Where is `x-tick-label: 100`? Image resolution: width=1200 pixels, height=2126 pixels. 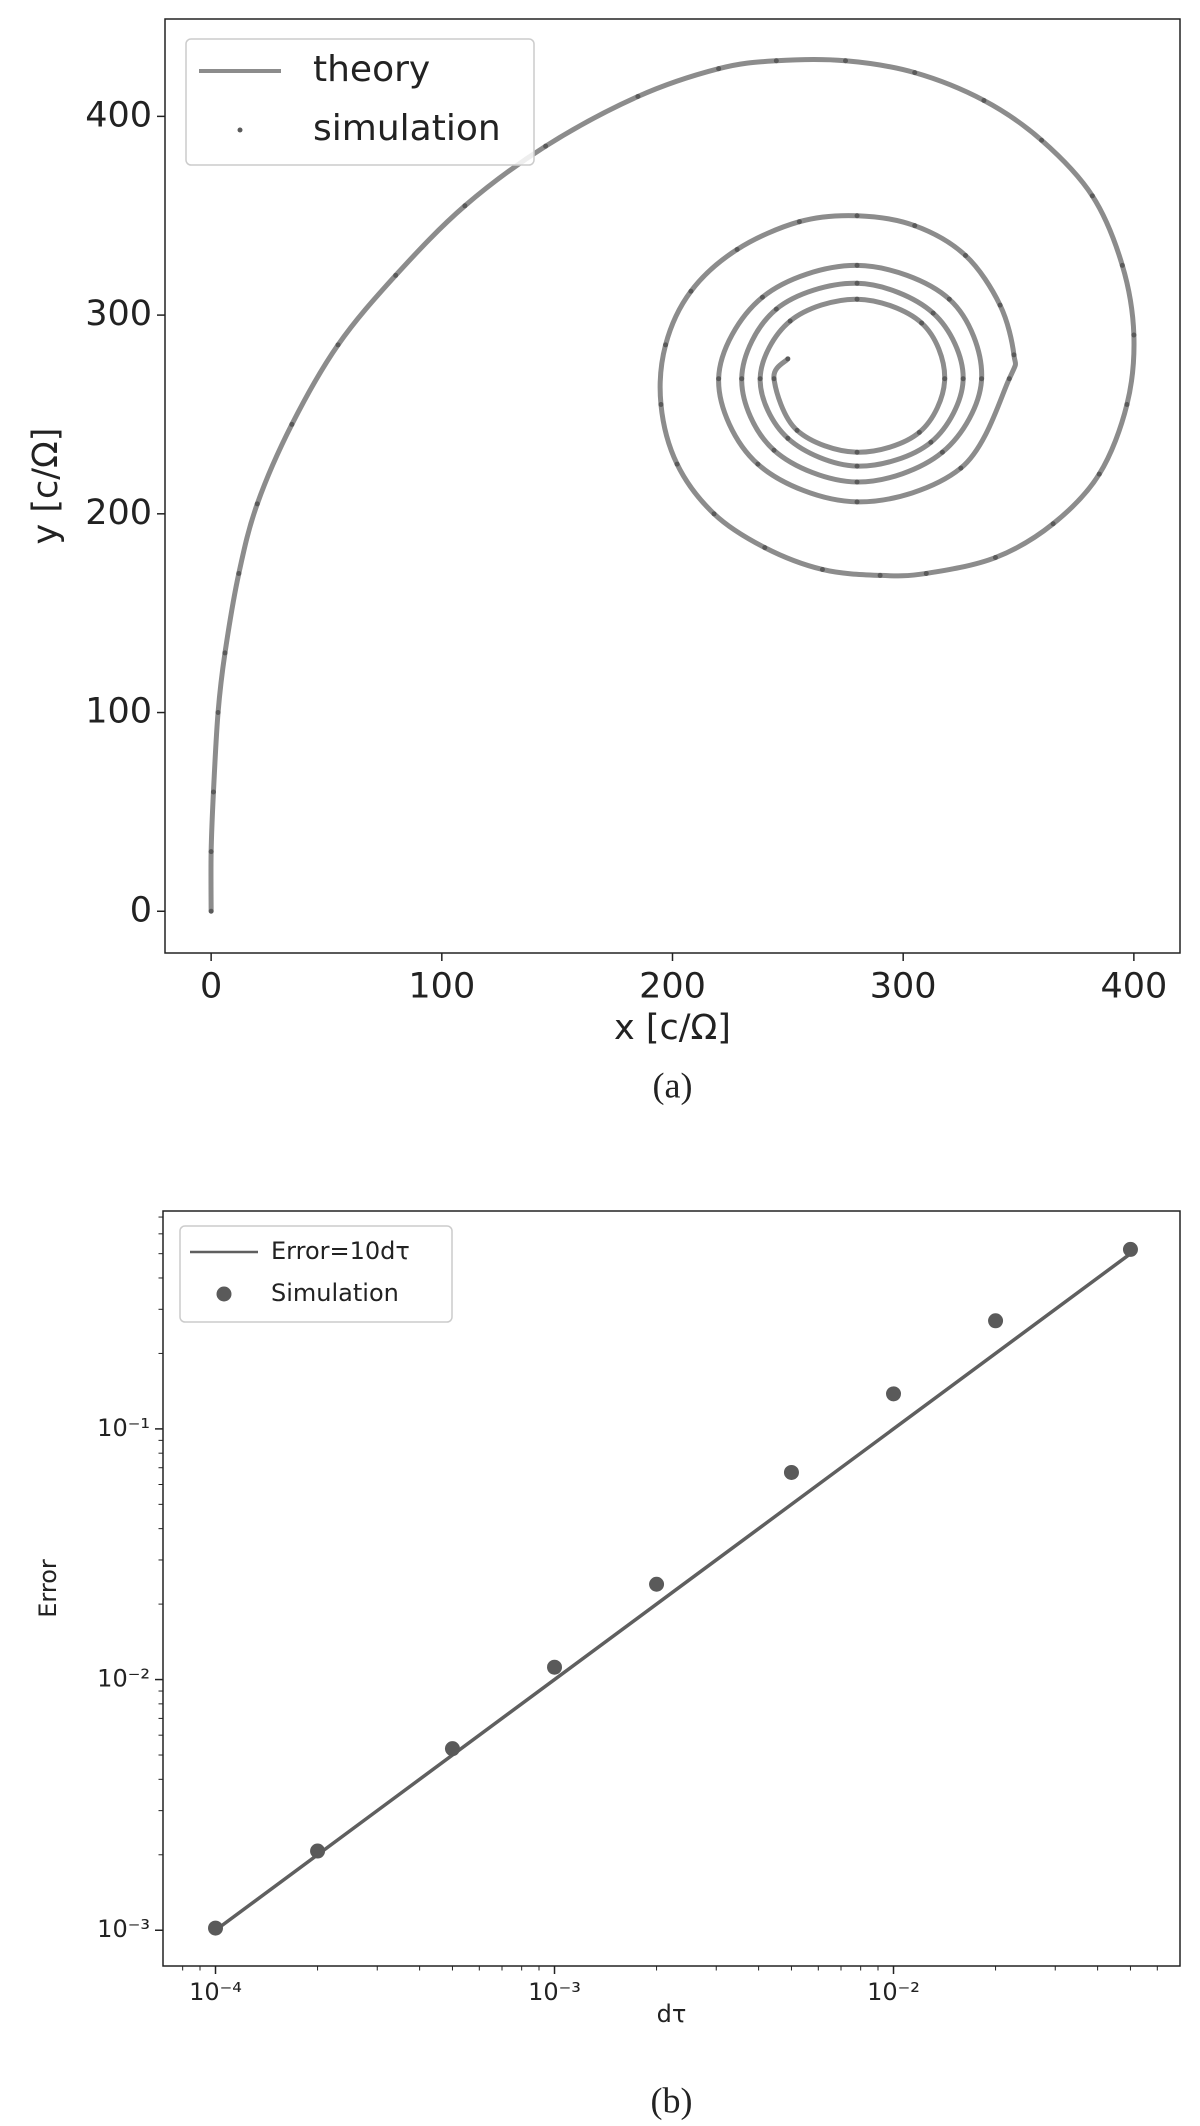 x-tick-label: 100 is located at coordinates (441, 987).